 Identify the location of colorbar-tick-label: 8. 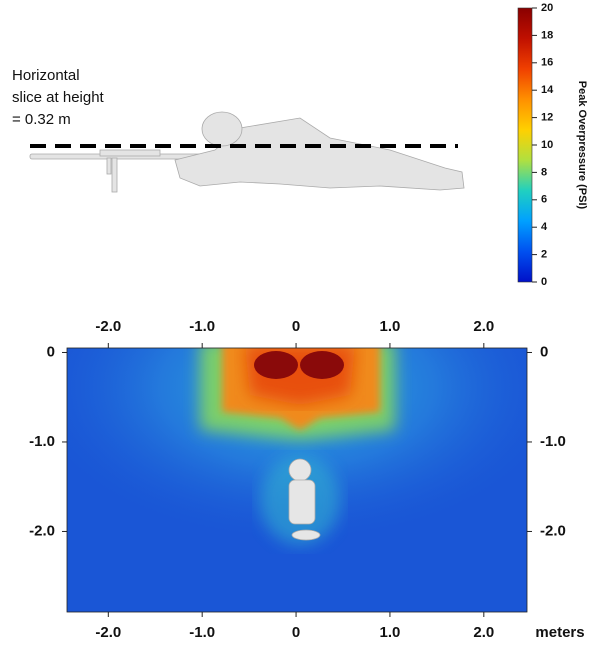
(544, 172).